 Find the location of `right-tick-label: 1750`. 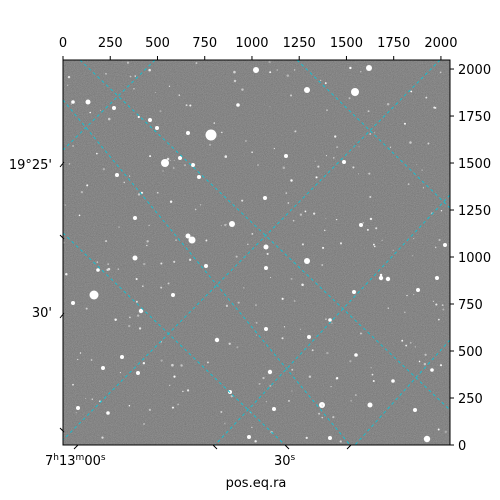

right-tick-label: 1750 is located at coordinates (474, 117).